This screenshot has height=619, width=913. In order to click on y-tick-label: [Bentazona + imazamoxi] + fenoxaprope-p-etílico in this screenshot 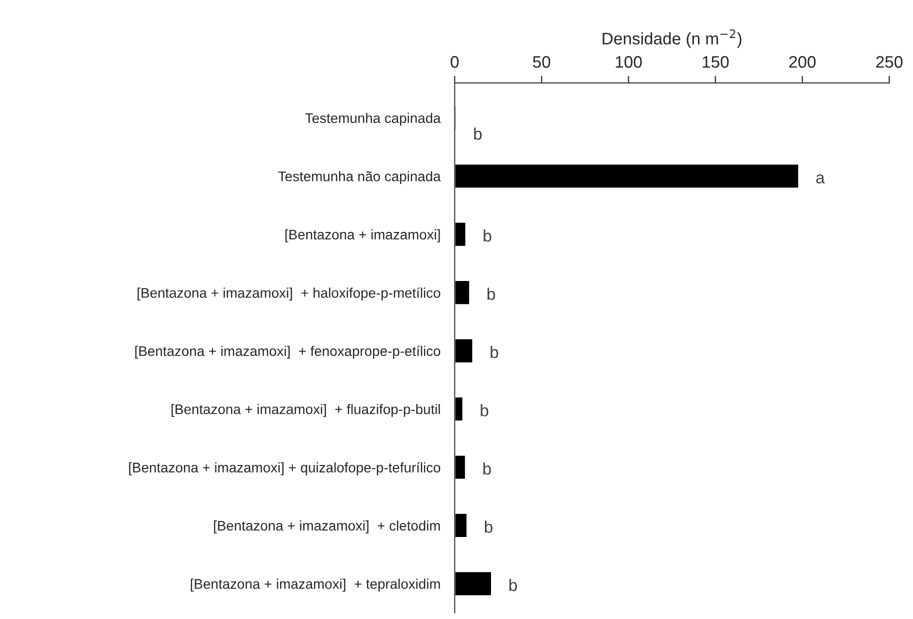, I will do `click(287, 352)`.